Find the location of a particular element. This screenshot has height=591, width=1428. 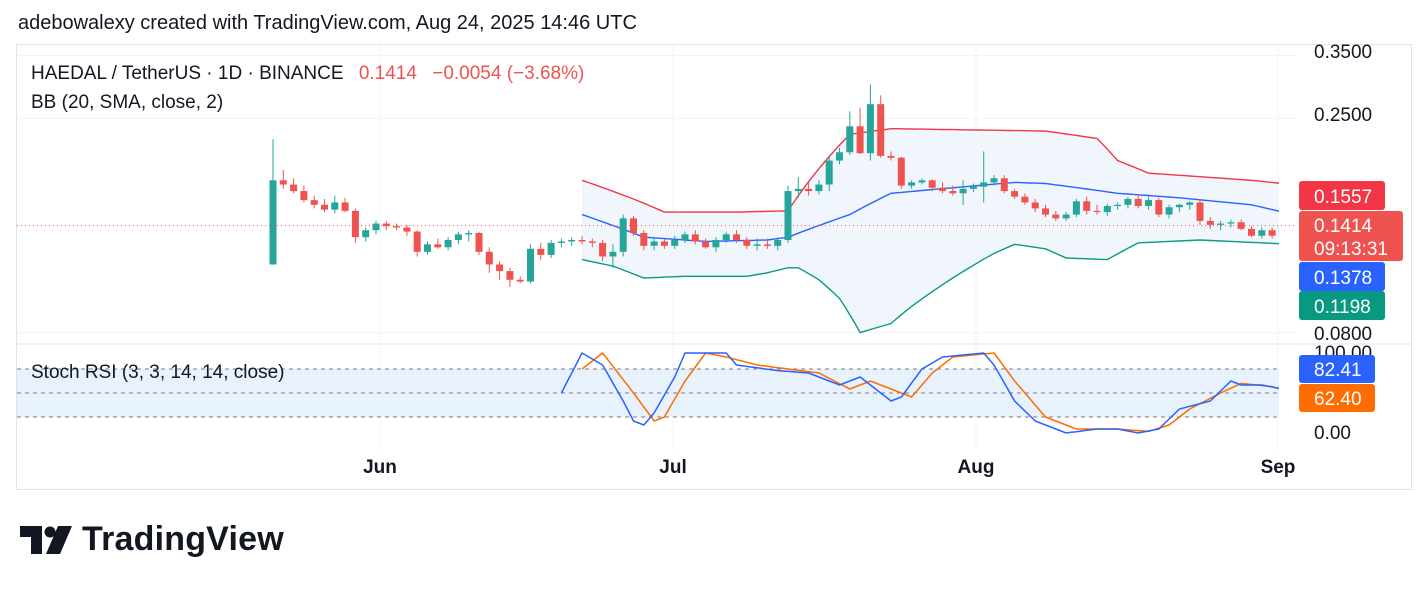

symbol-title: HAEDAL / TetherUS · 1D · BINANCE is located at coordinates (187, 73).